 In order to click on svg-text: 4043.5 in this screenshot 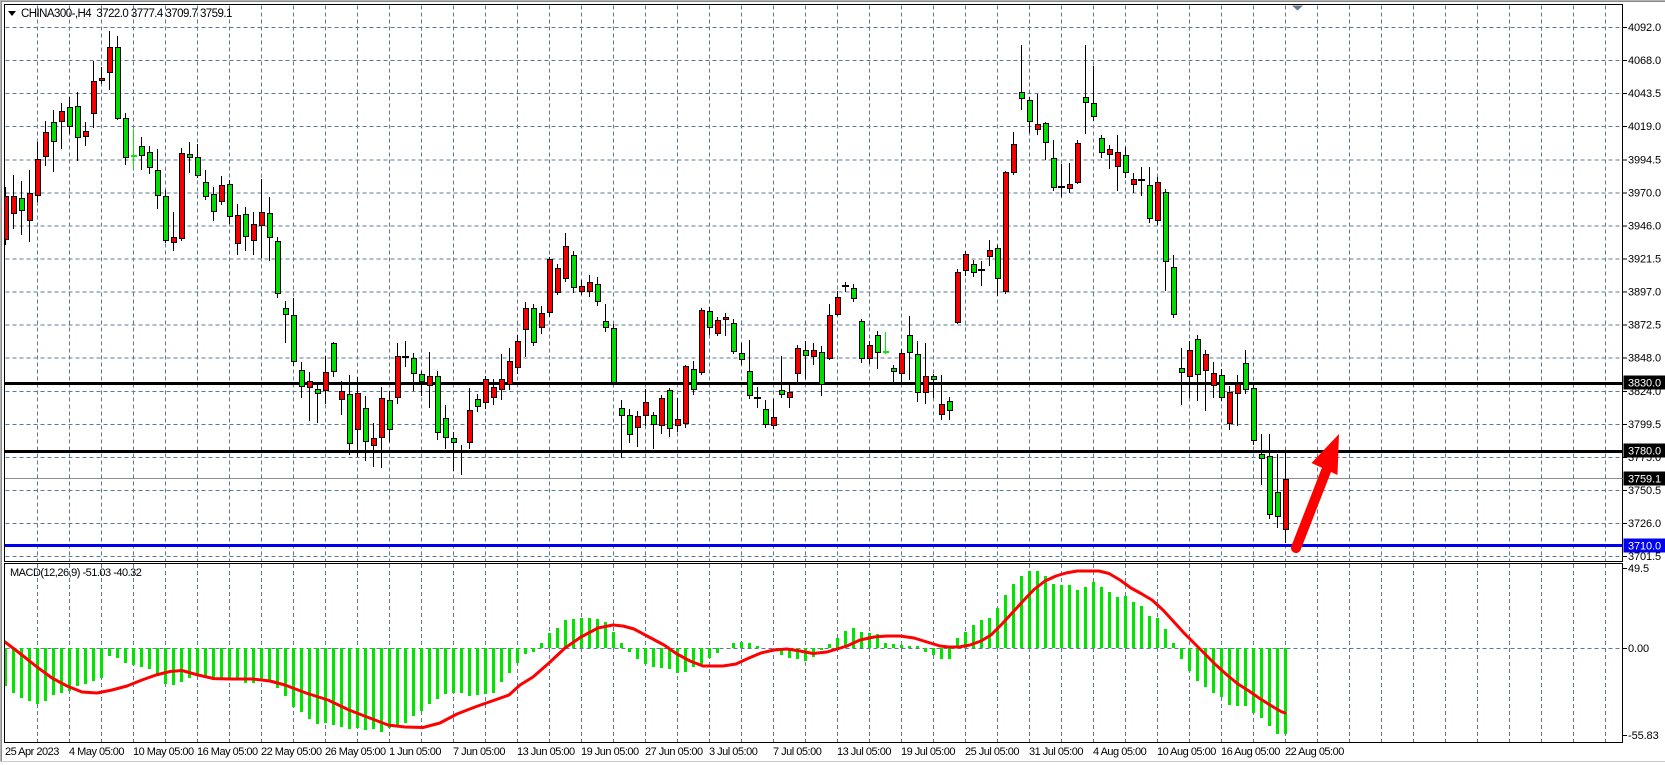, I will do `click(1644, 94)`.